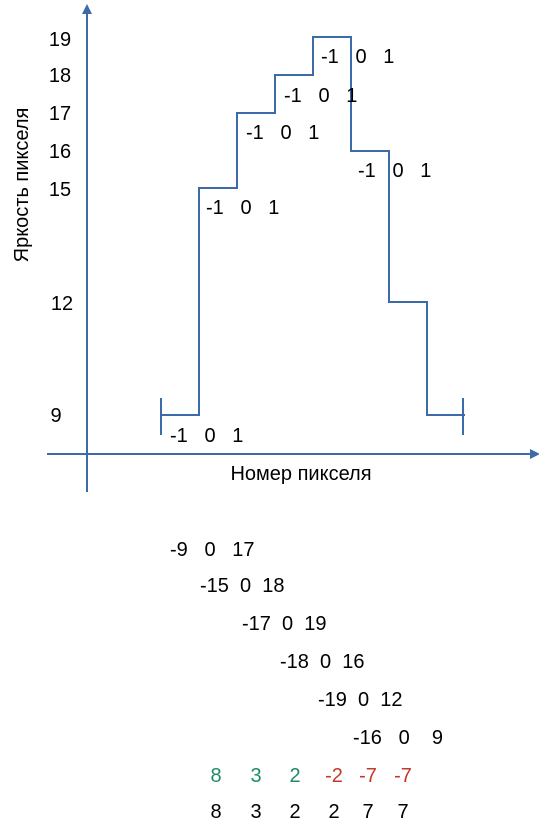 The height and width of the screenshot is (830, 539). Describe the element at coordinates (242, 586) in the screenshot. I see `convolution-row: -15 0 18` at that location.